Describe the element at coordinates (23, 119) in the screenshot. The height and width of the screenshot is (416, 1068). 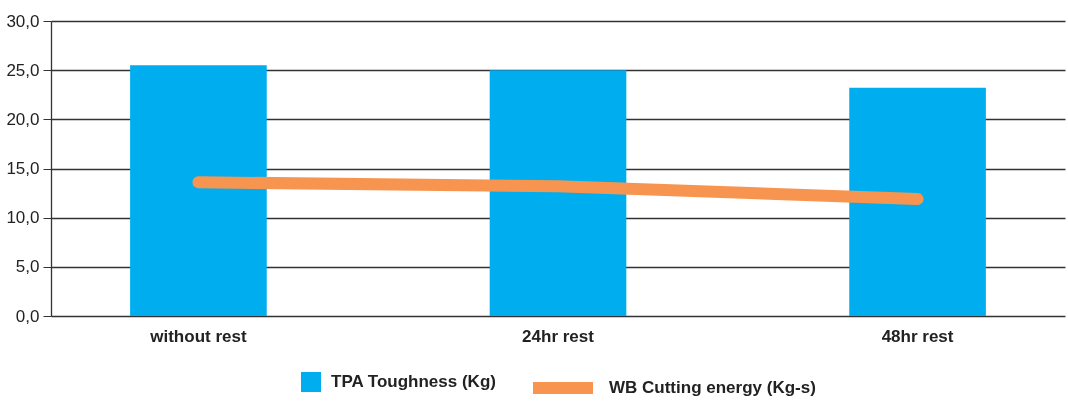
I see `y-tick-label: 20,0` at that location.